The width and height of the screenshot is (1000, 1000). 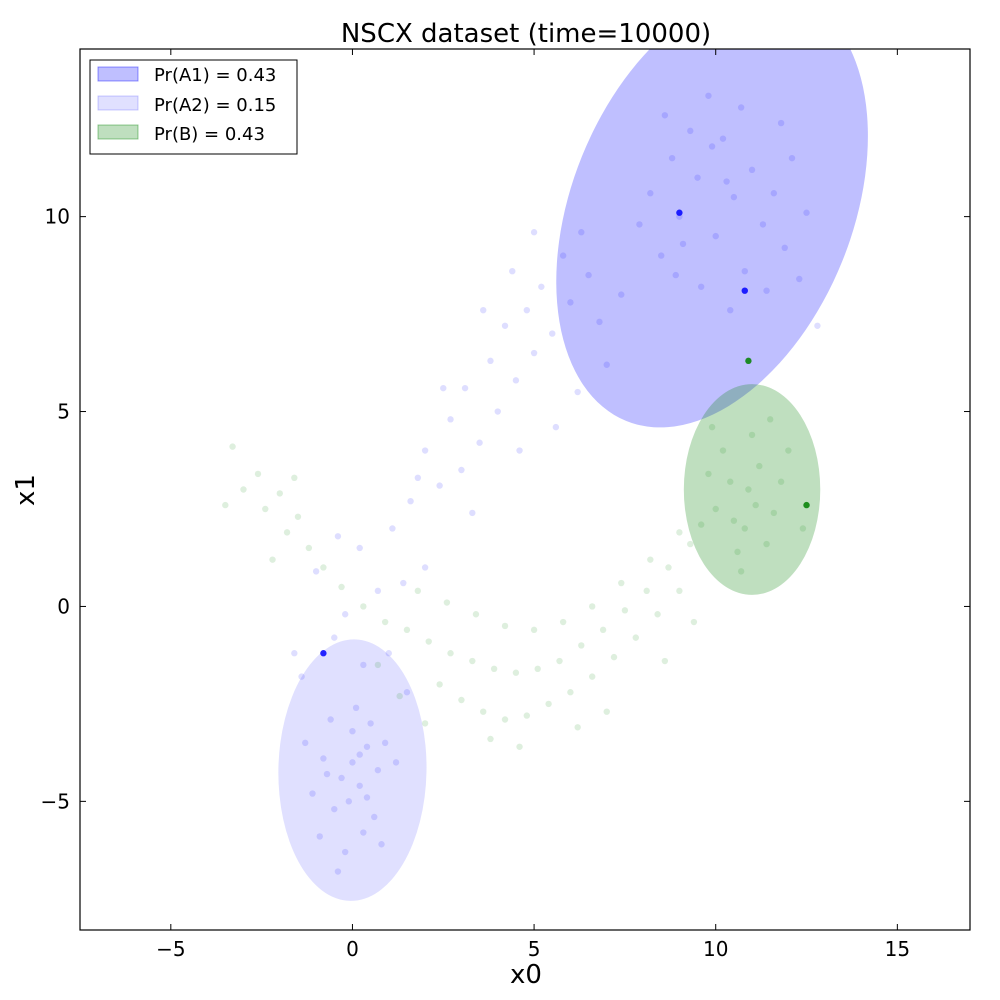 I want to click on y-tick-label: 5, so click(x=63, y=412).